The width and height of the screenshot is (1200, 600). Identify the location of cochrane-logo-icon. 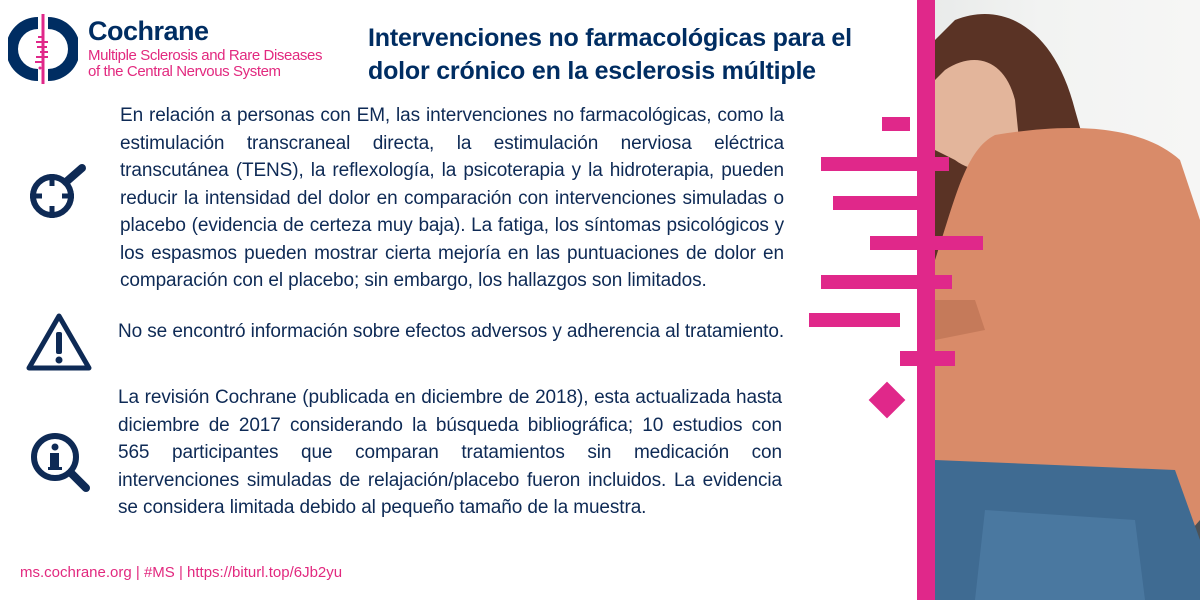
(43, 49).